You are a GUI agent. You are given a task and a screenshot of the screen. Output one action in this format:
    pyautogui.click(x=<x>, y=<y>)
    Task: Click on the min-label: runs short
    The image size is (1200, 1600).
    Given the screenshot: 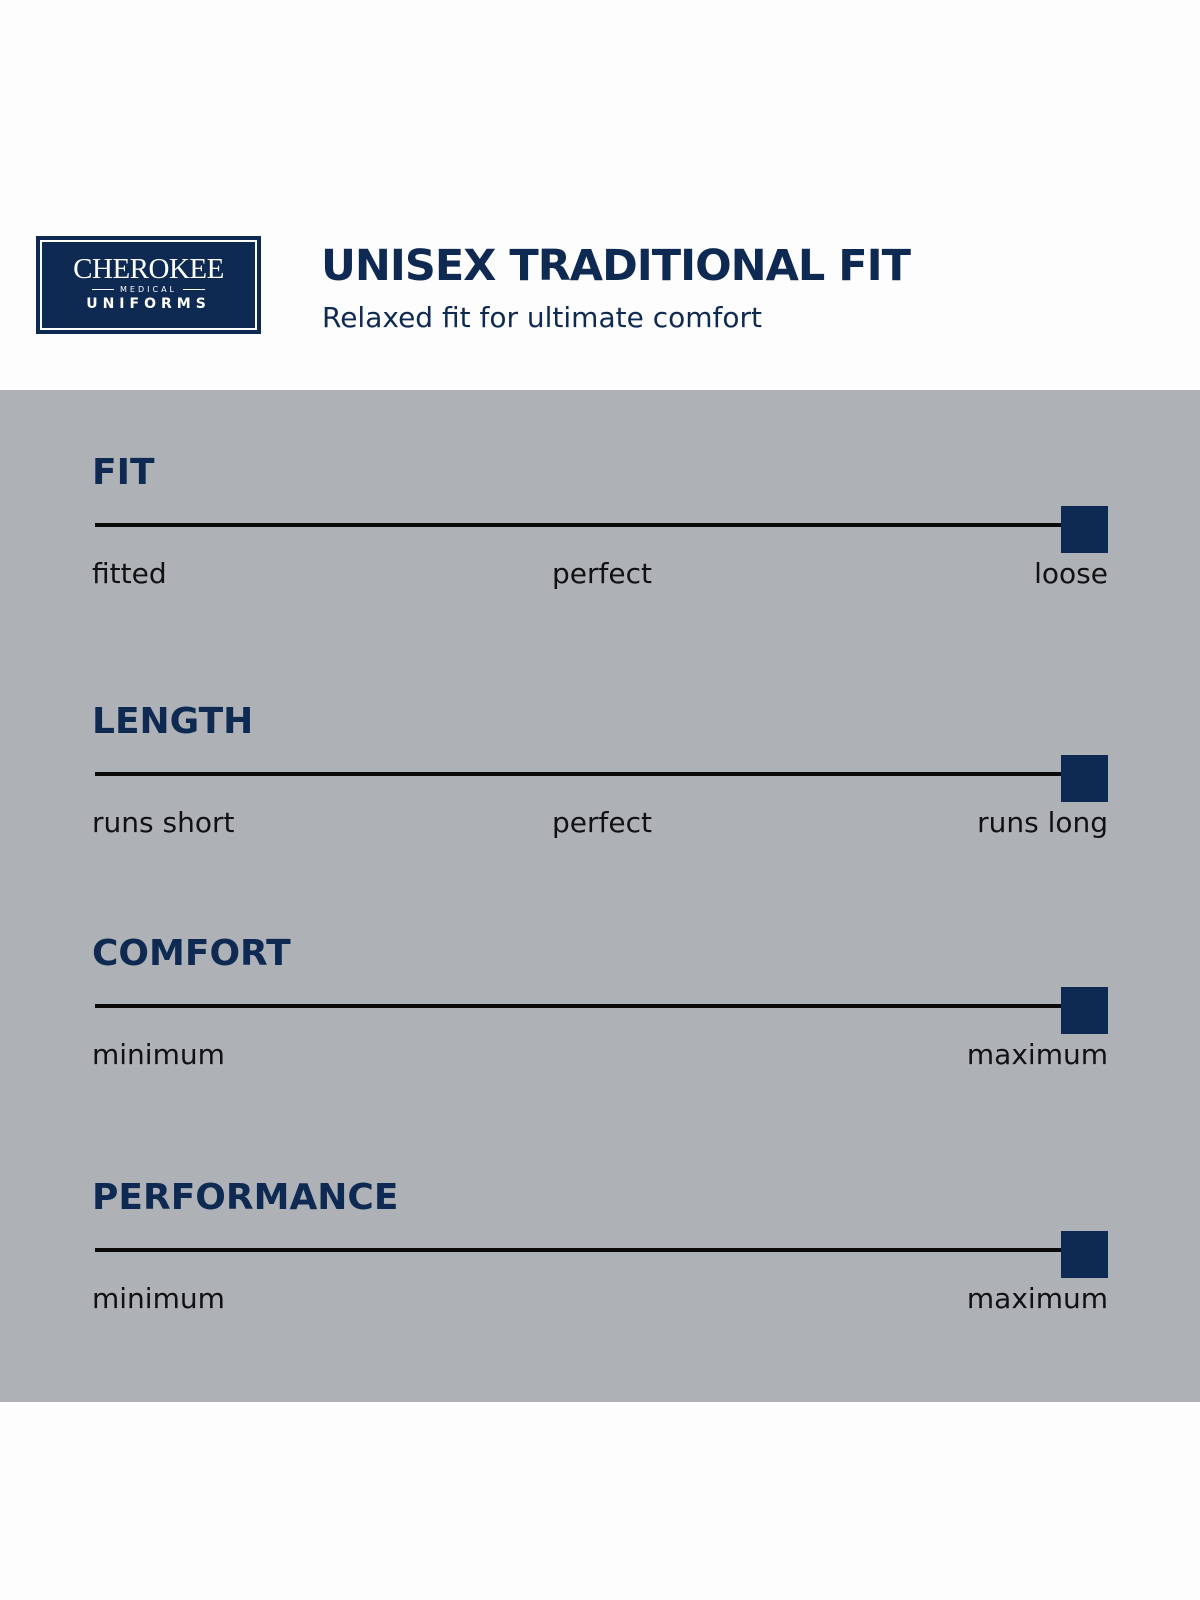 What is the action you would take?
    pyautogui.click(x=163, y=822)
    